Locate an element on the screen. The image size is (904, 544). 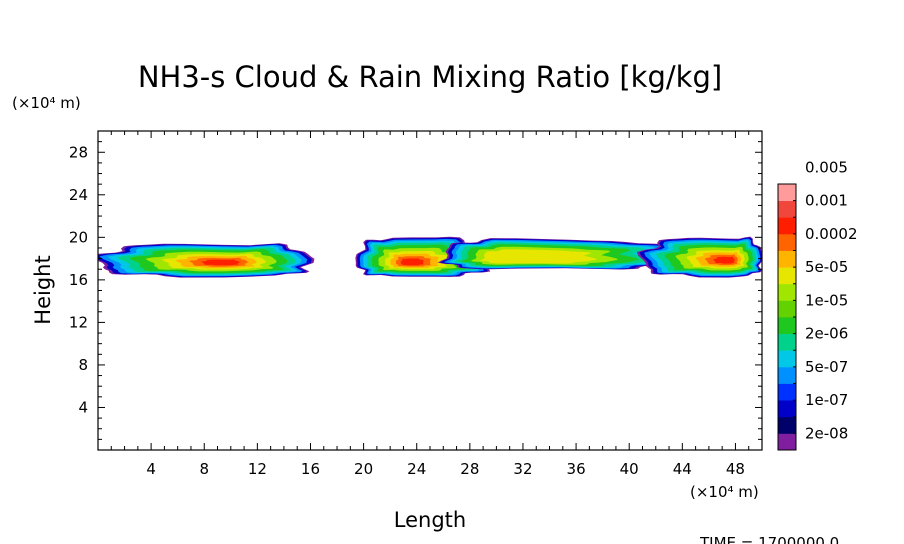
x-tick-label: 24 is located at coordinates (416, 469).